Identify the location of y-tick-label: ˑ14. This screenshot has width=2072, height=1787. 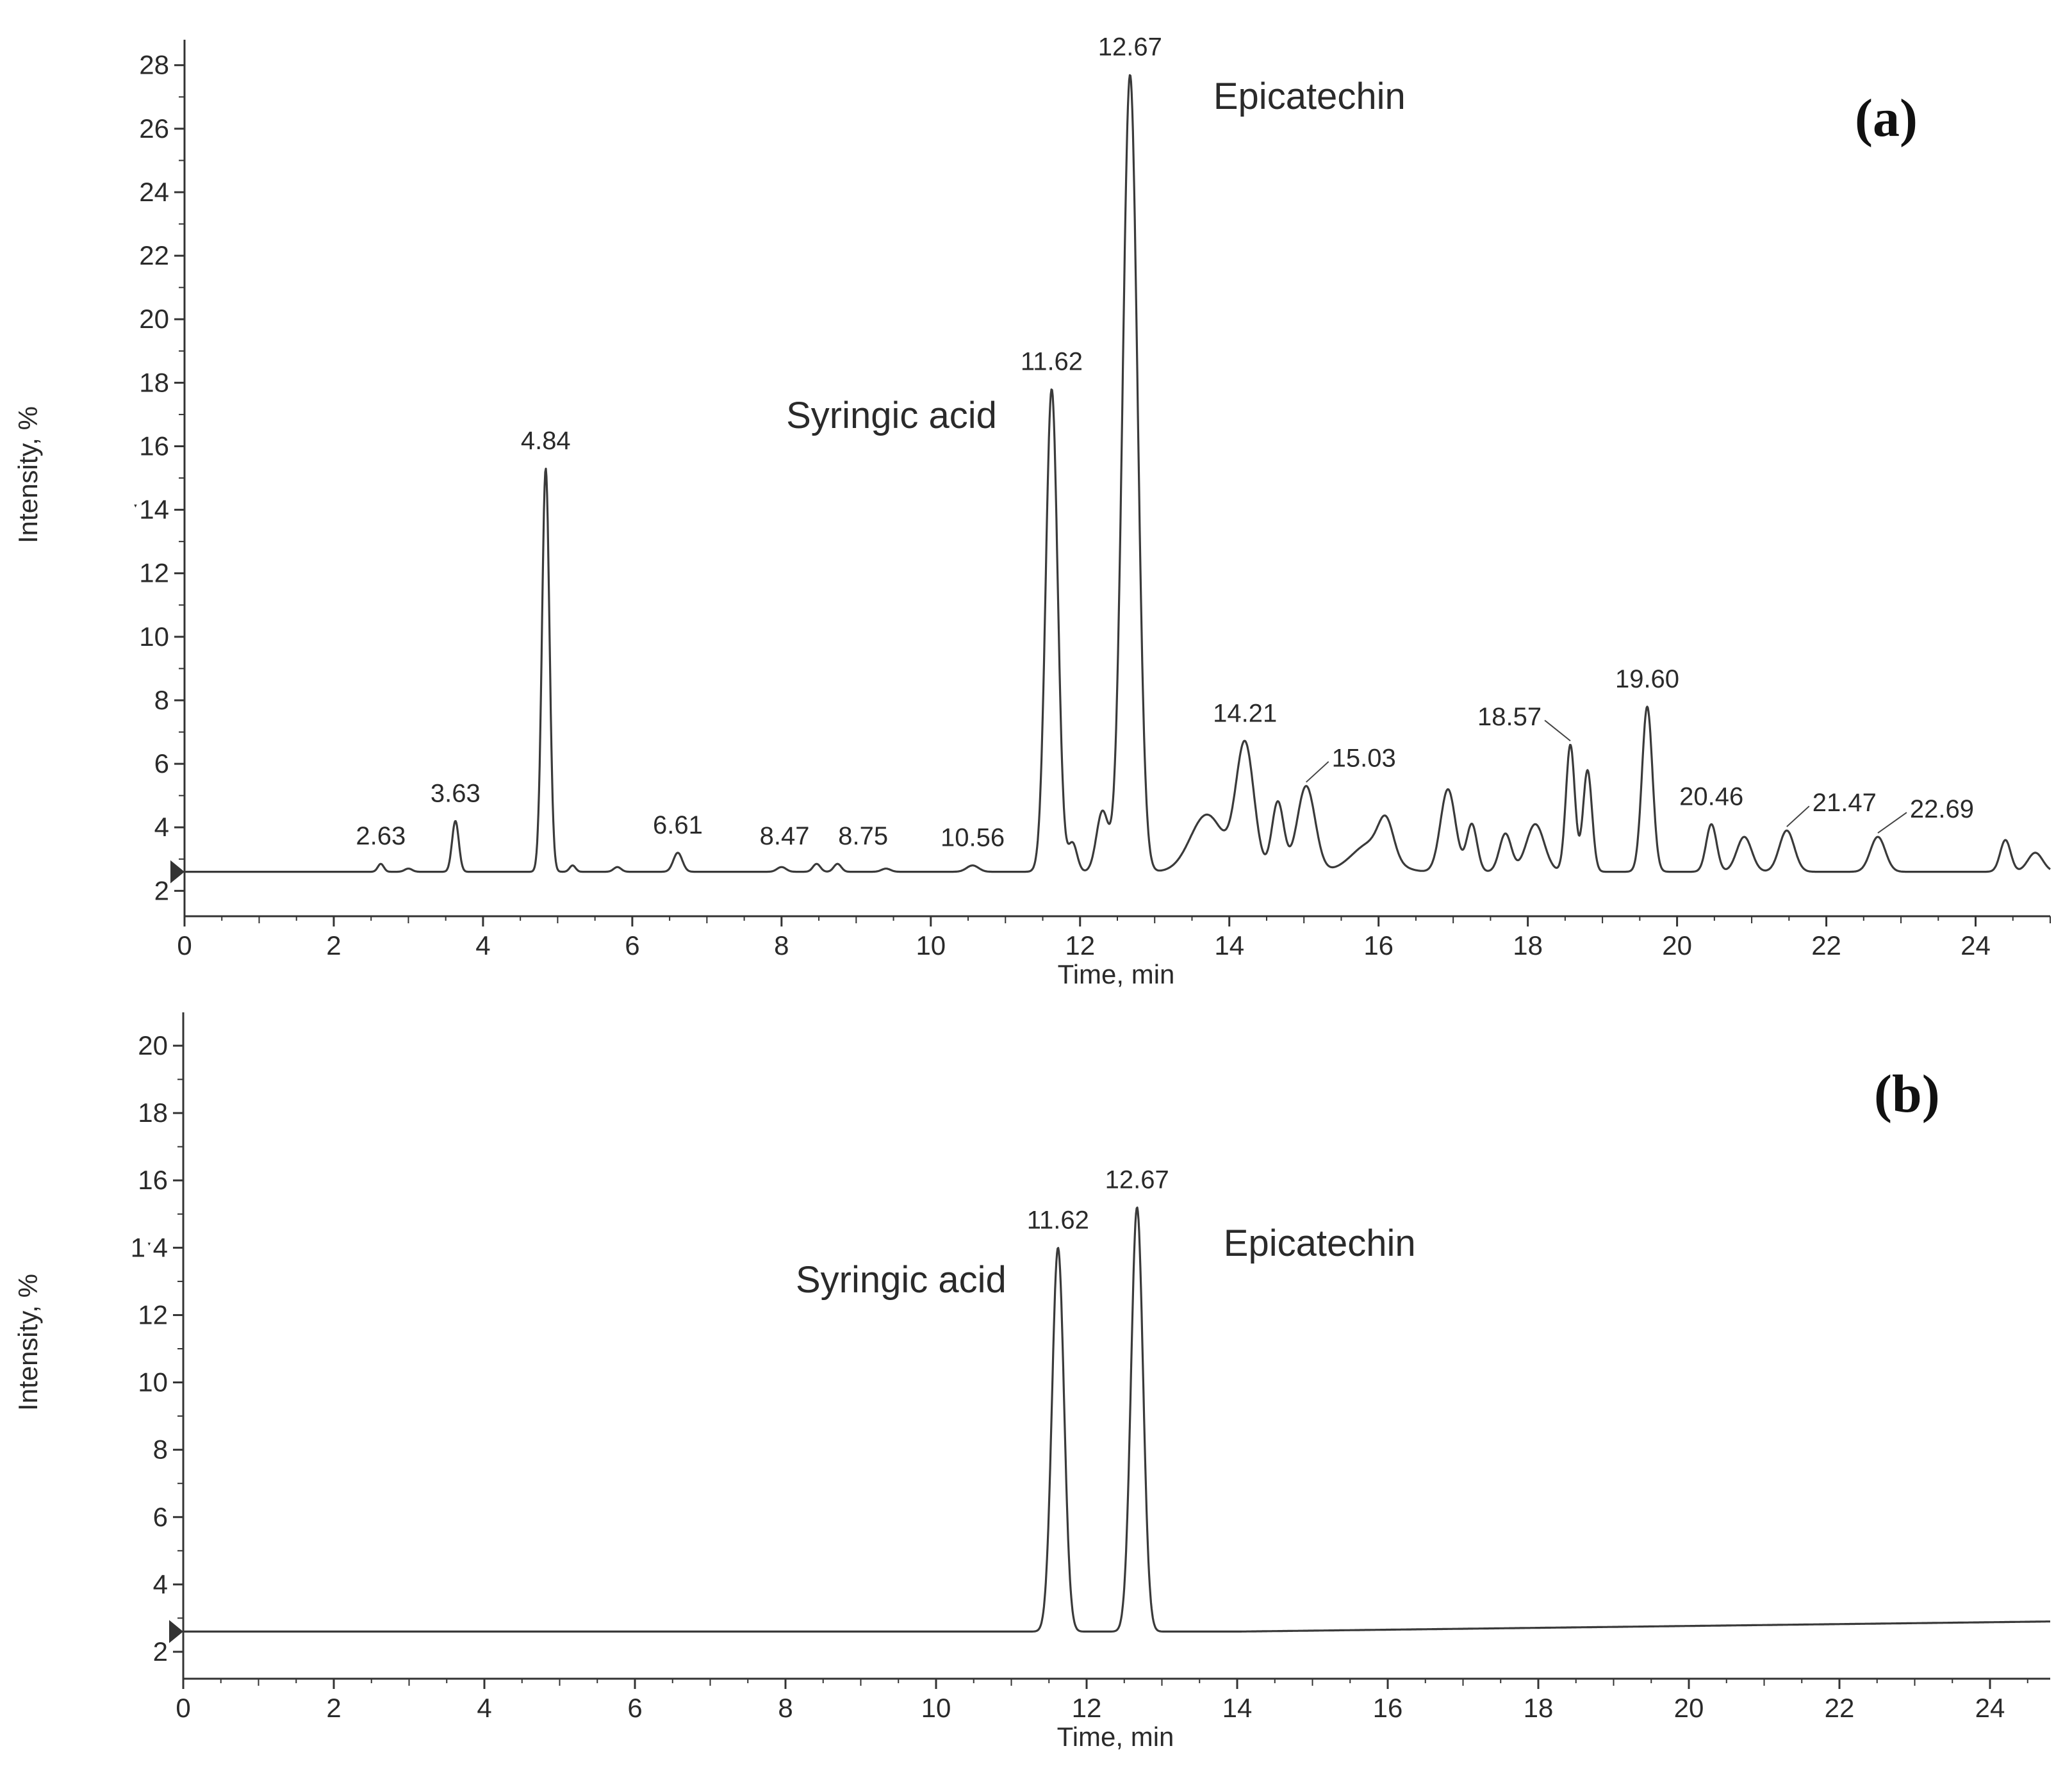
(150, 510).